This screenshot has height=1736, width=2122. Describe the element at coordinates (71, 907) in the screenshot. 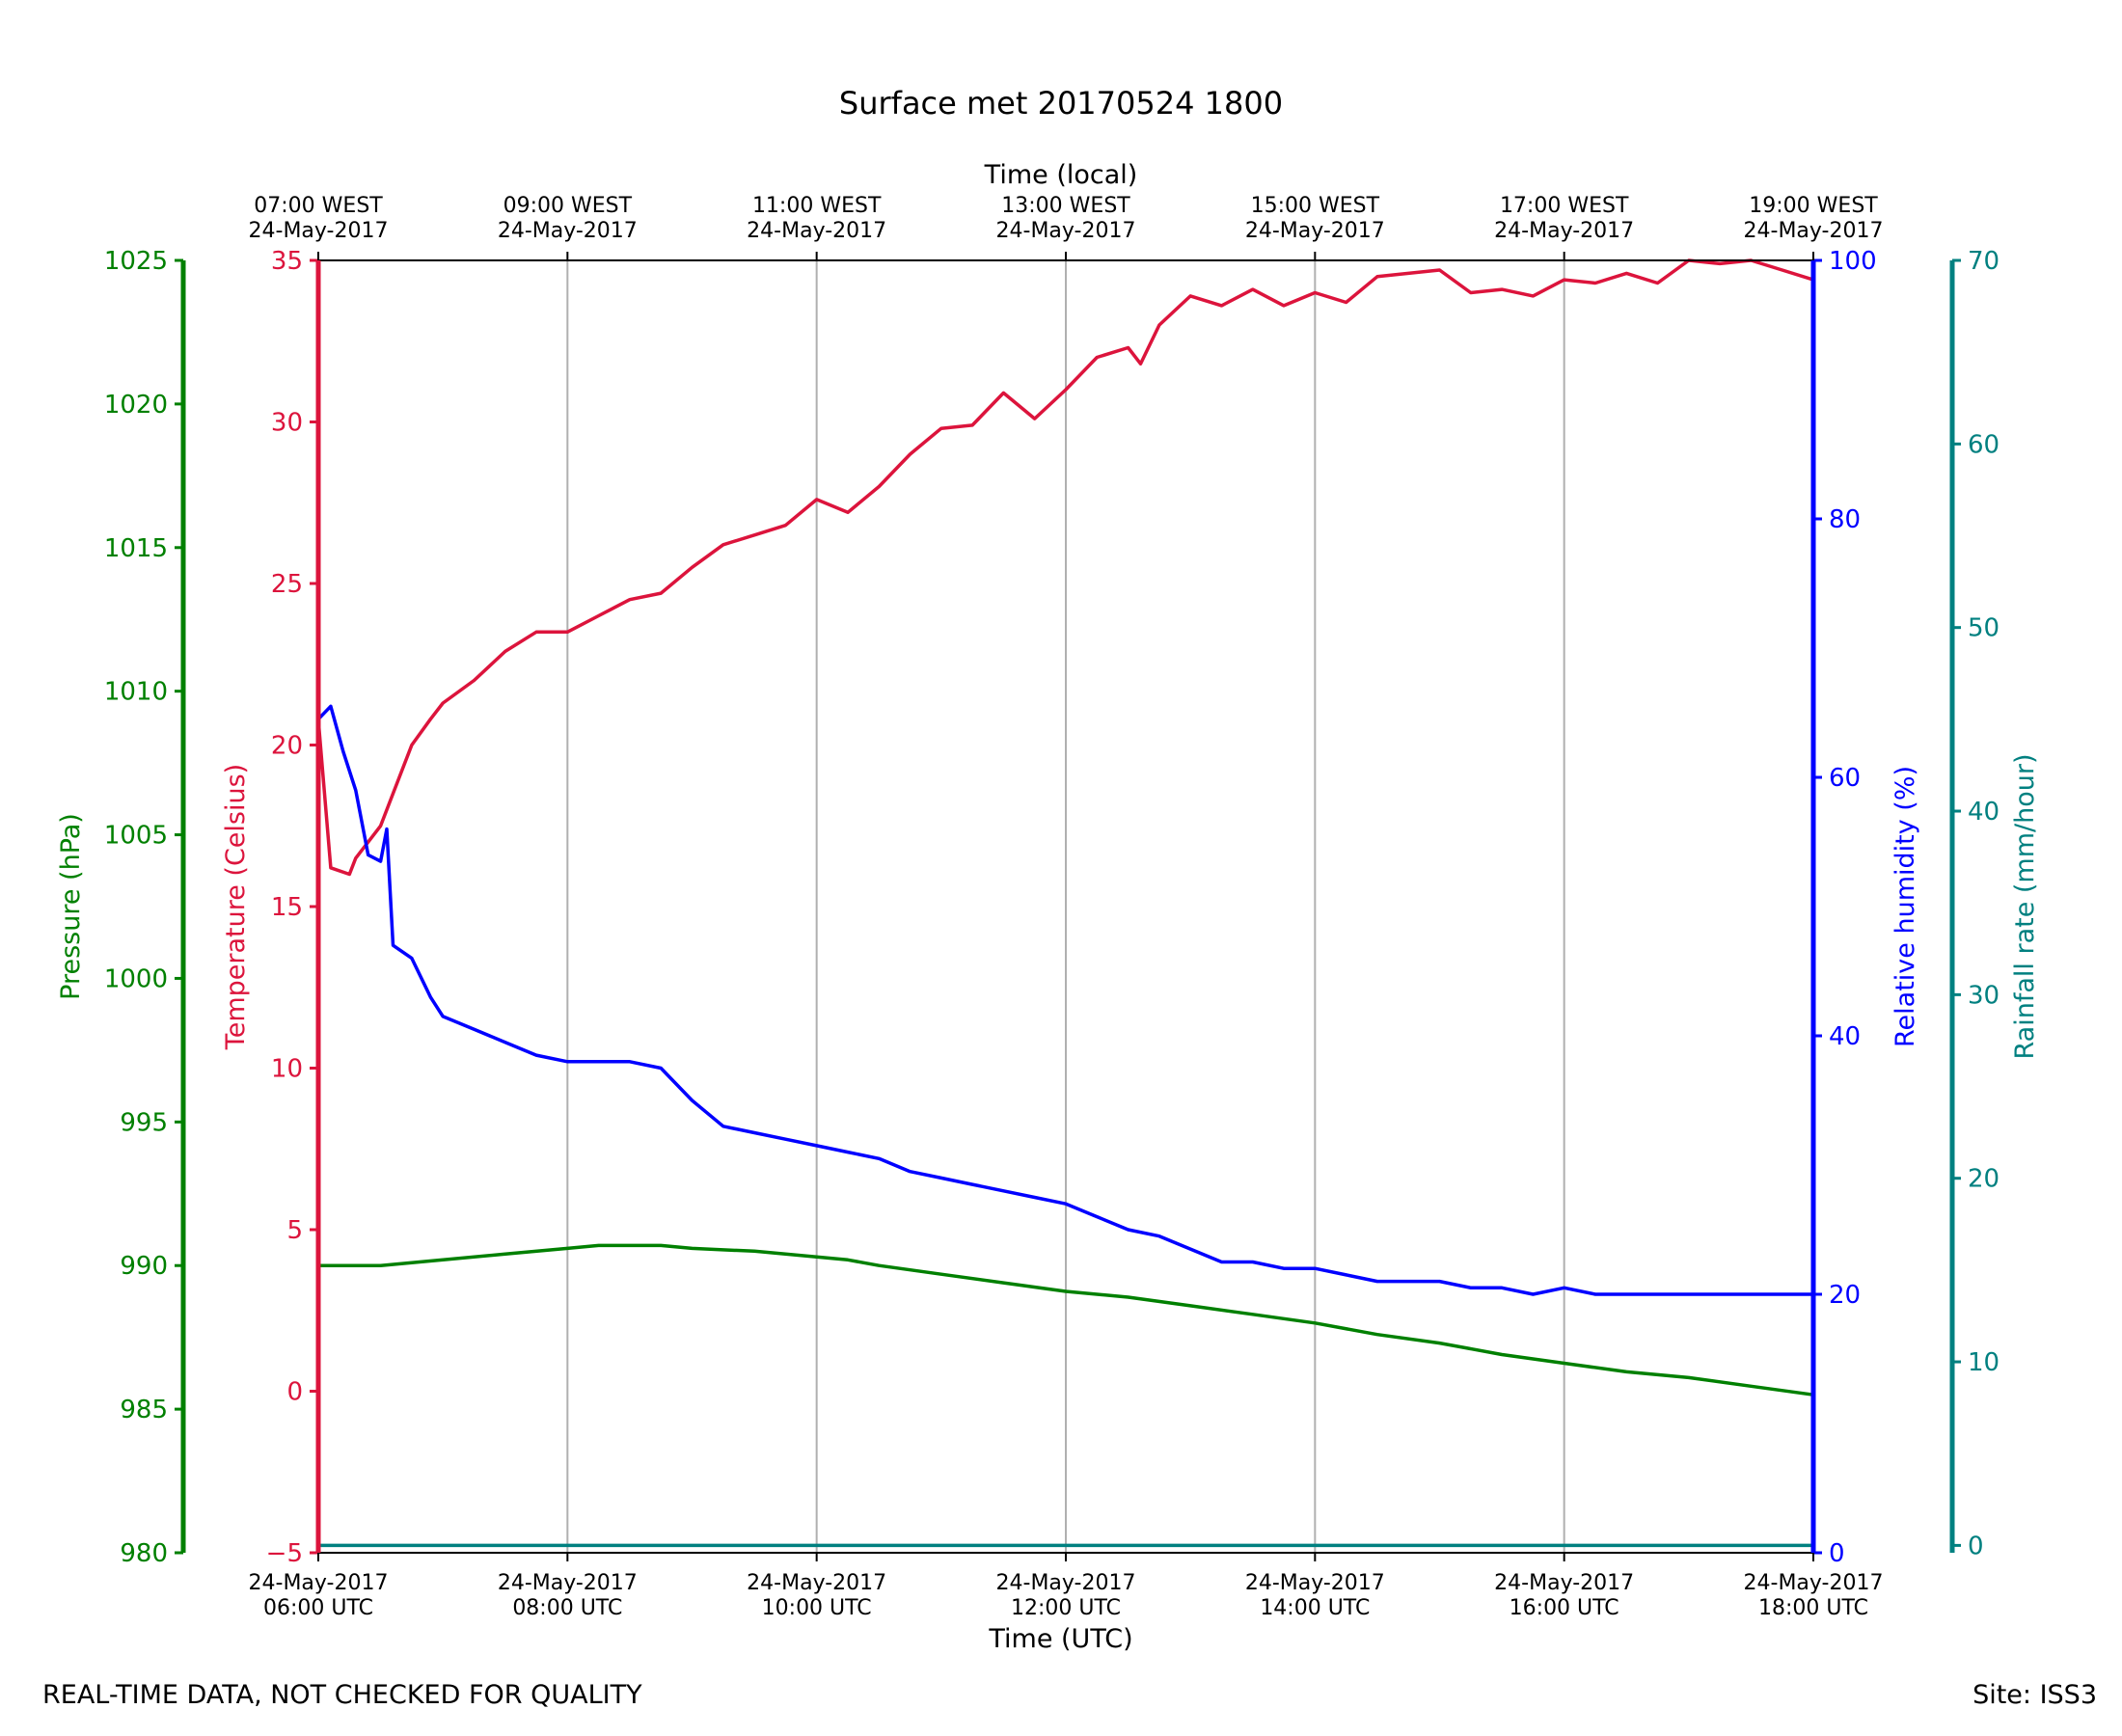

I see `pressure-axis-label: Pressure (hPa)` at that location.